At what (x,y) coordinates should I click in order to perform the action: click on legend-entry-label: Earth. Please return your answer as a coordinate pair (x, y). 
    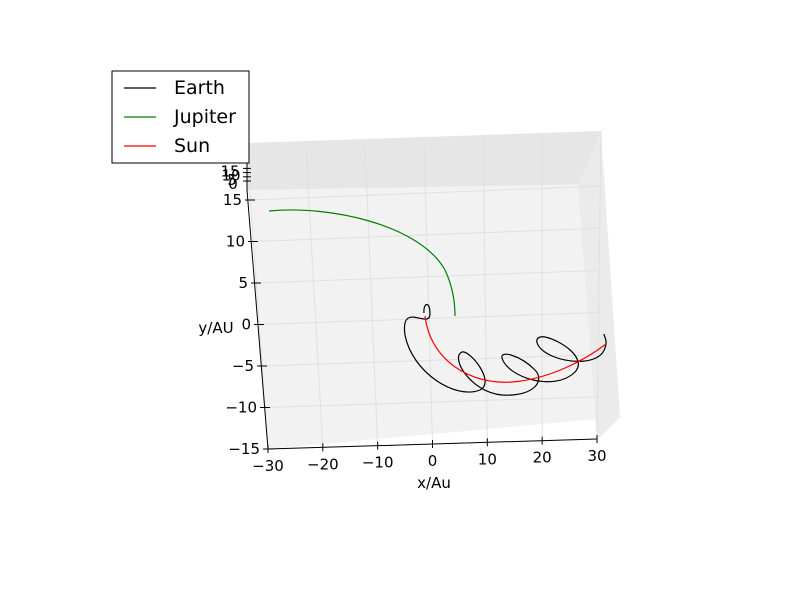
    Looking at the image, I should click on (199, 88).